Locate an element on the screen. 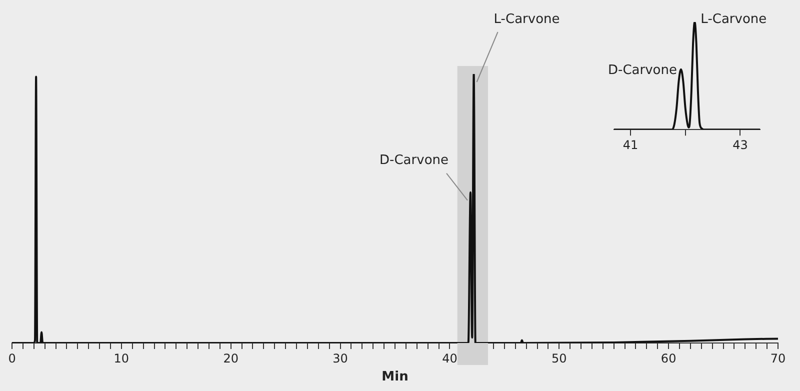  x-tick-label: 50 is located at coordinates (559, 358).